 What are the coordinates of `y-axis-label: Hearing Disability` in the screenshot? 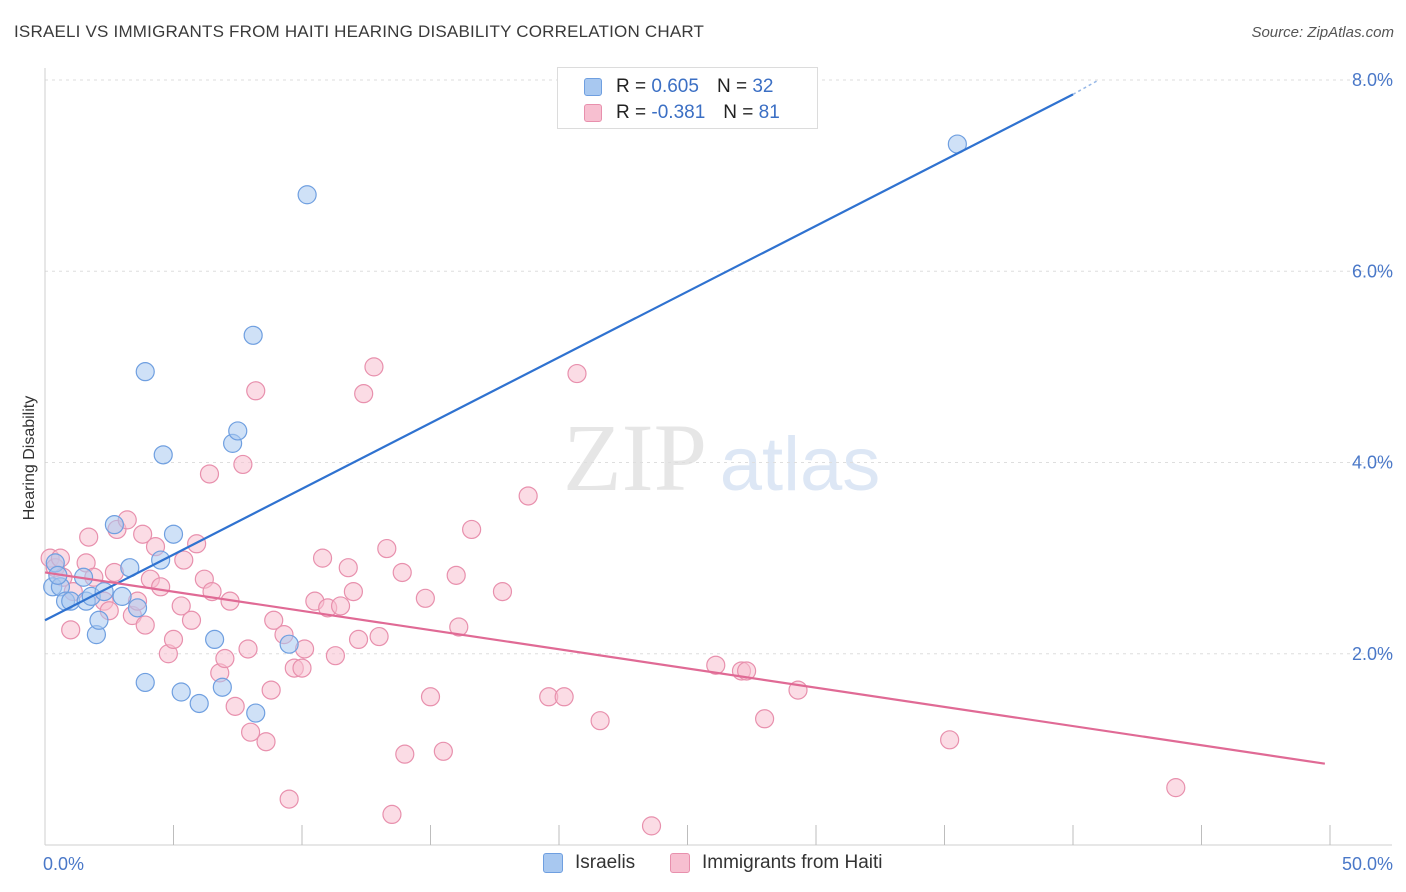 It's located at (29, 458).